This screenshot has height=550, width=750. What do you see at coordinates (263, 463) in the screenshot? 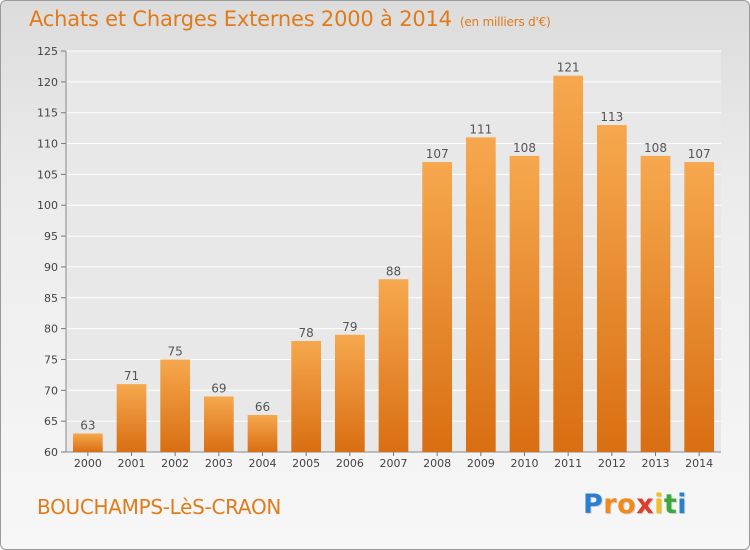
I see `x-tick-label: 2004` at bounding box center [263, 463].